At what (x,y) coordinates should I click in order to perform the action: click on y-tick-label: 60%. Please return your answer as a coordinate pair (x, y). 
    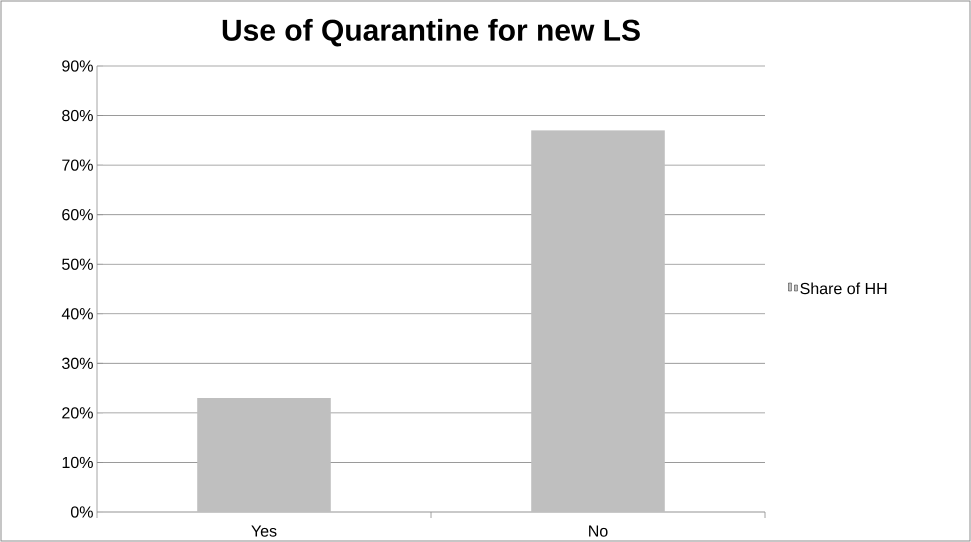
    Looking at the image, I should click on (77, 214).